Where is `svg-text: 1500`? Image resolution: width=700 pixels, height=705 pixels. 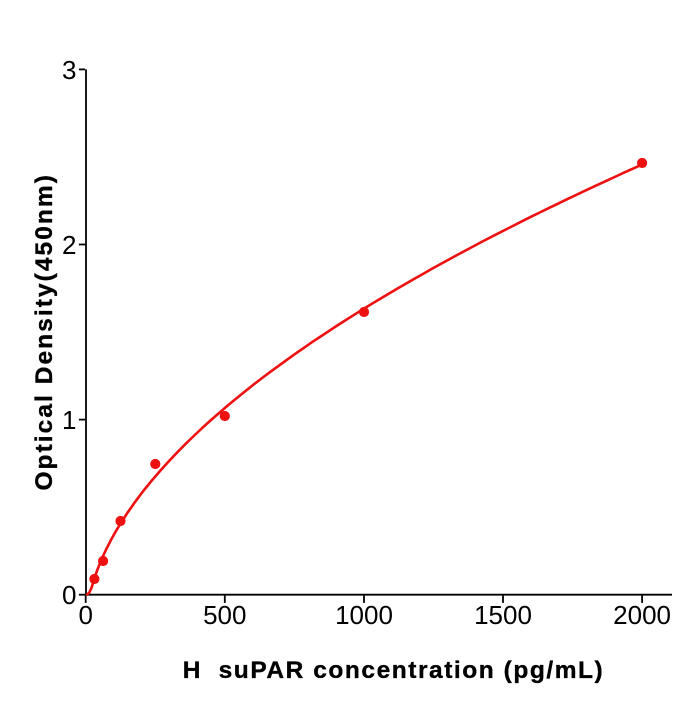 svg-text: 1500 is located at coordinates (503, 615).